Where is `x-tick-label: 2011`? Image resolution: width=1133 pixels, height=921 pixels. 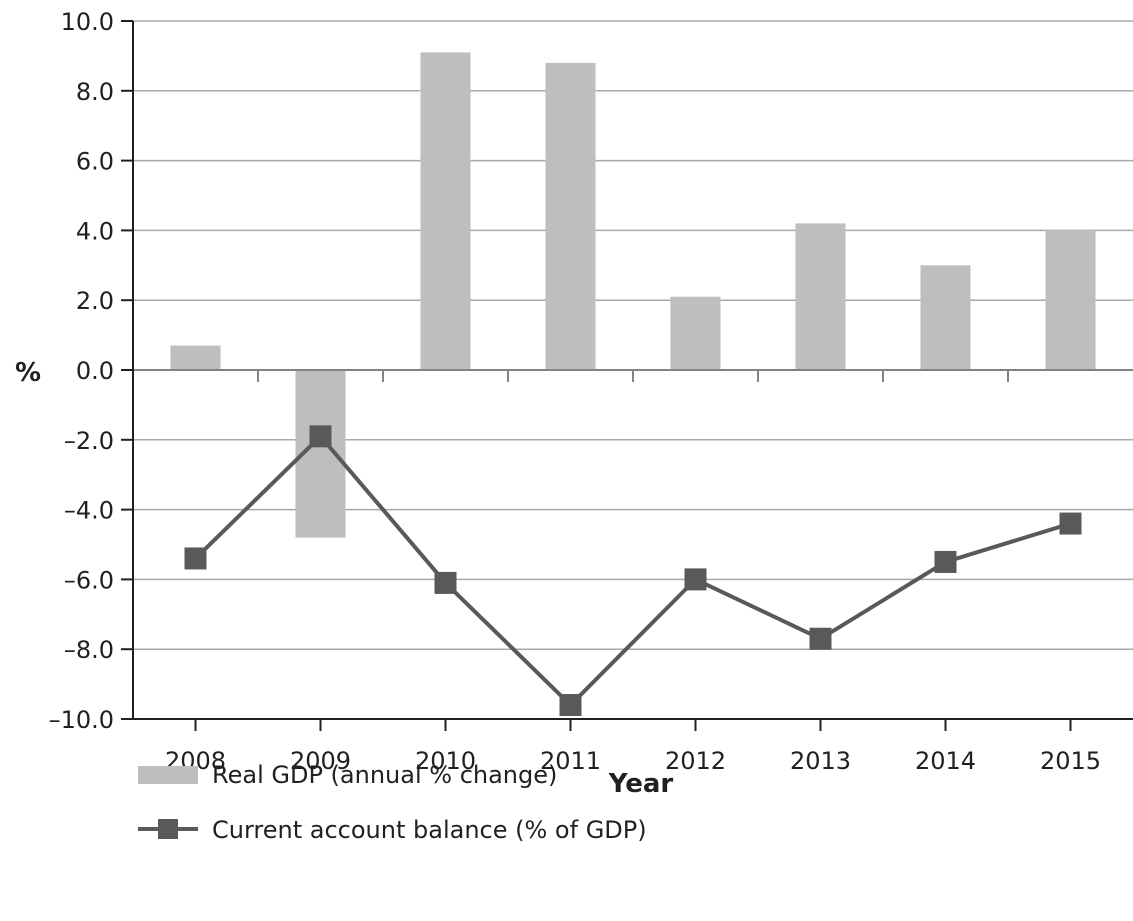 x-tick-label: 2011 is located at coordinates (570, 761).